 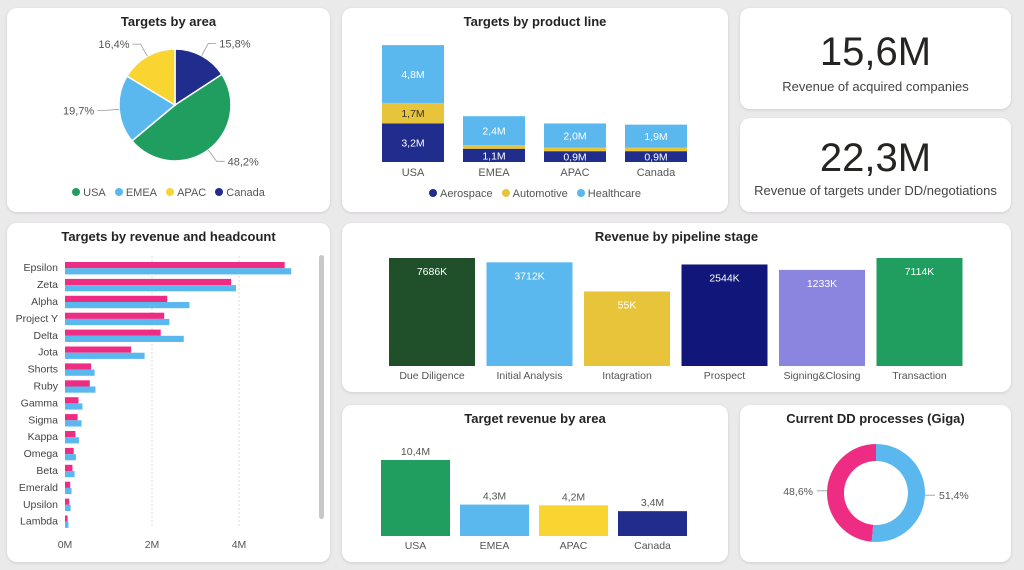 I want to click on x-tick-label-transaction: Transaction, so click(x=919, y=376).